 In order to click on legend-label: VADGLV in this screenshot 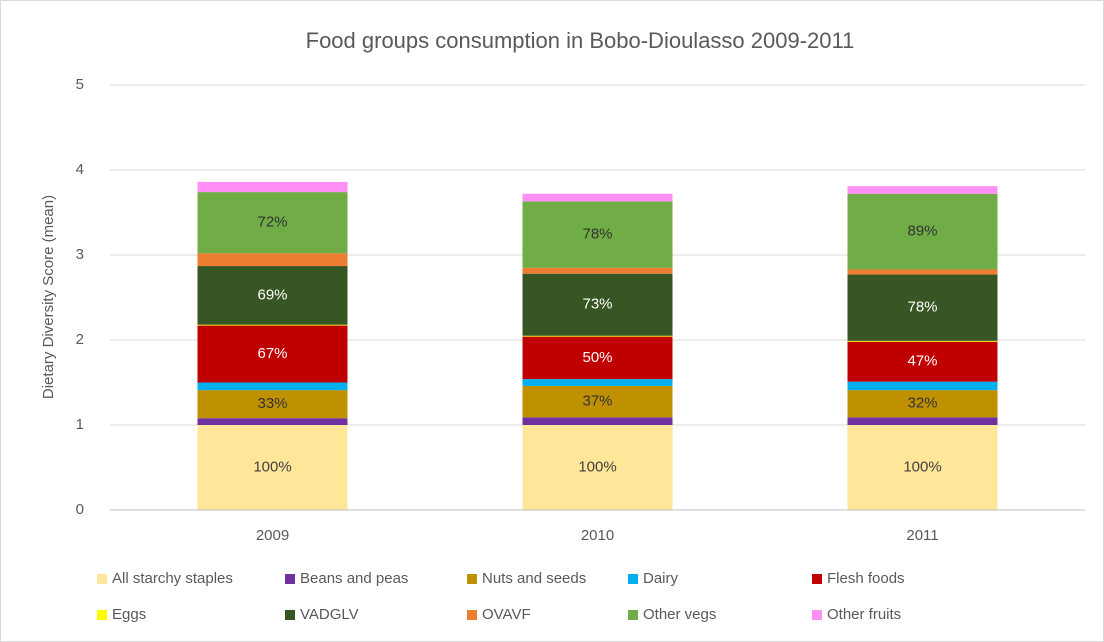, I will do `click(329, 614)`.